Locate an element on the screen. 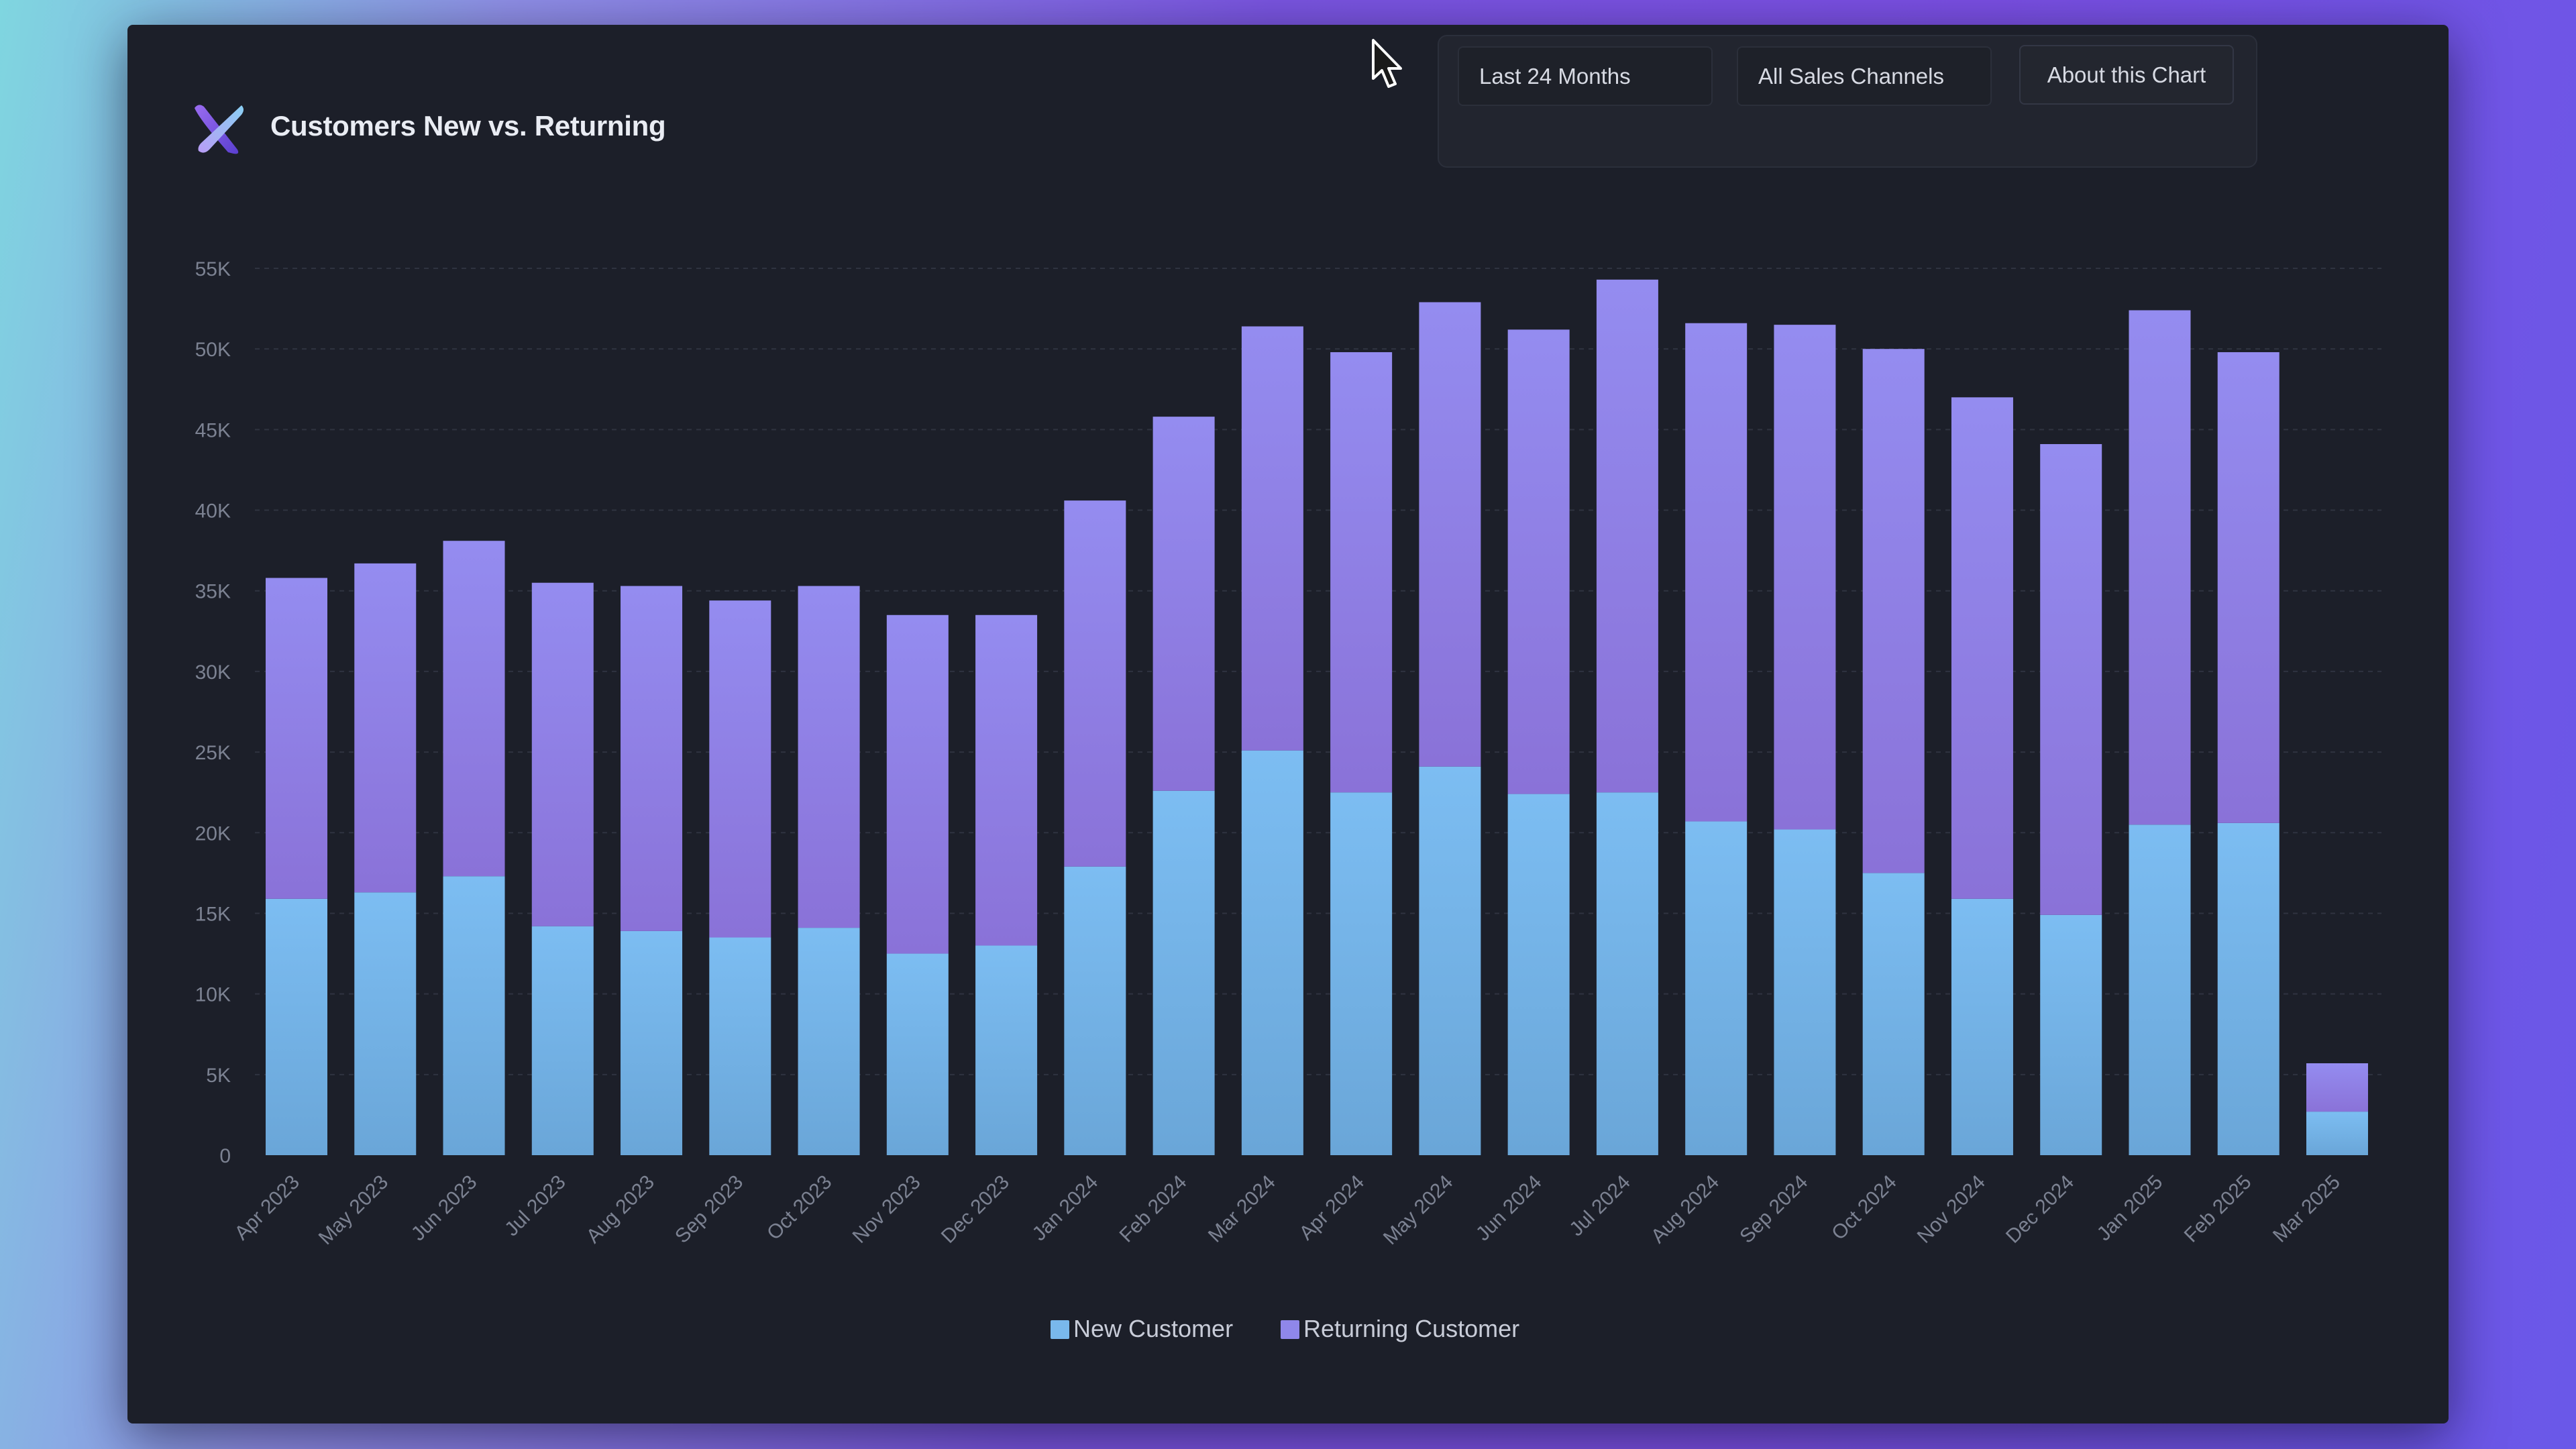  y-tick-label: 10K is located at coordinates (213, 995).